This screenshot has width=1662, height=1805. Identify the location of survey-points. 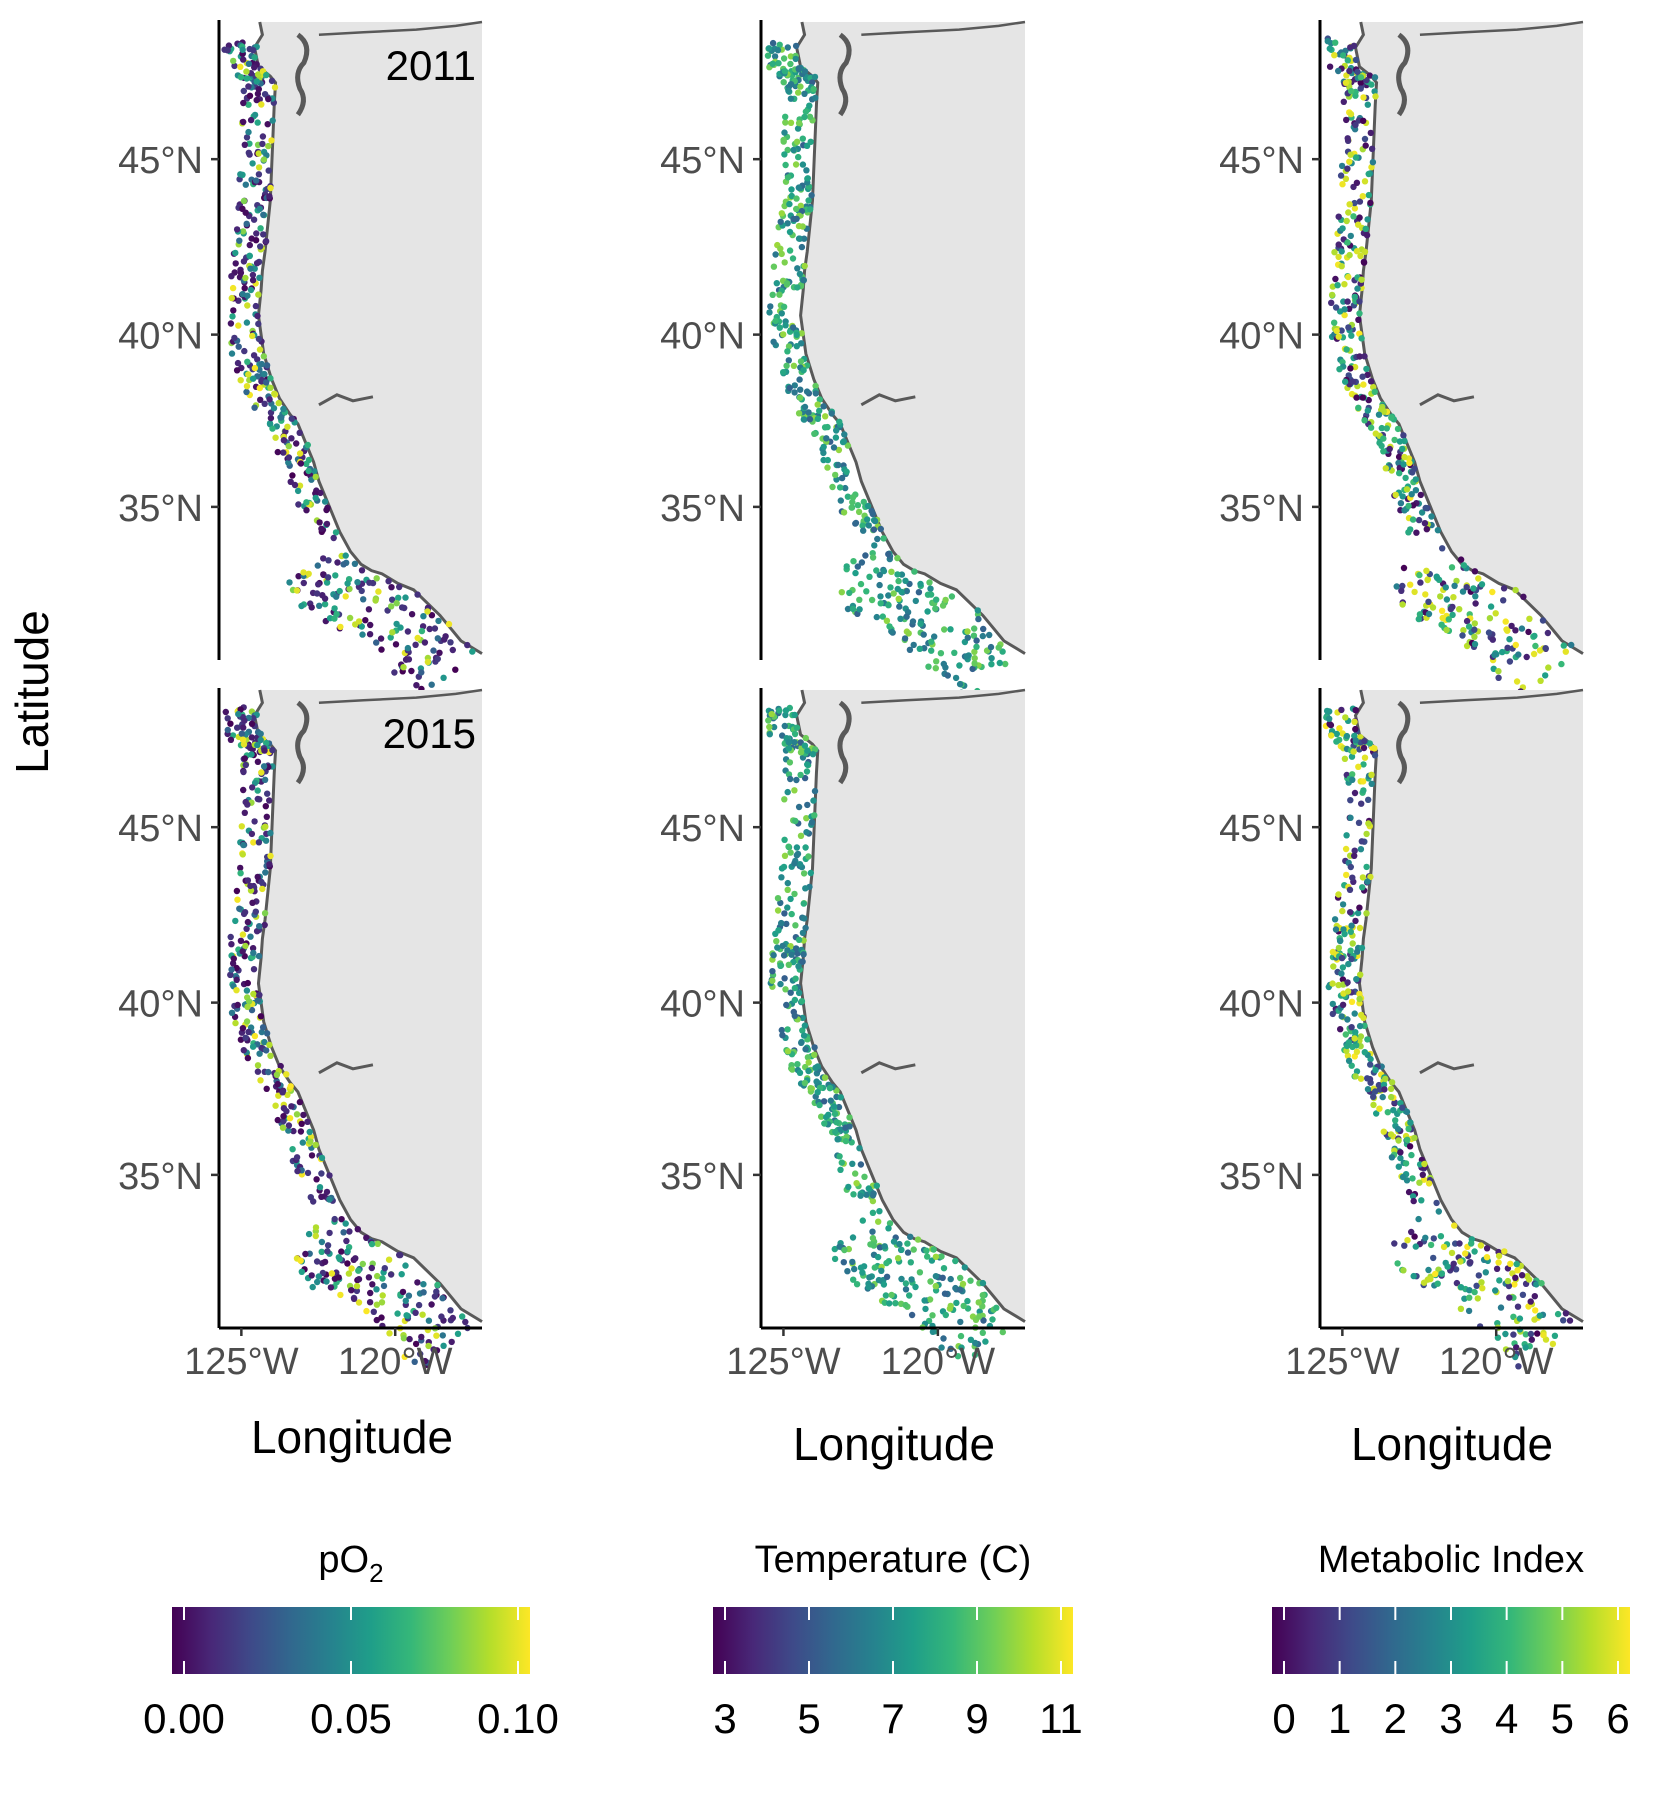
(885, 1032).